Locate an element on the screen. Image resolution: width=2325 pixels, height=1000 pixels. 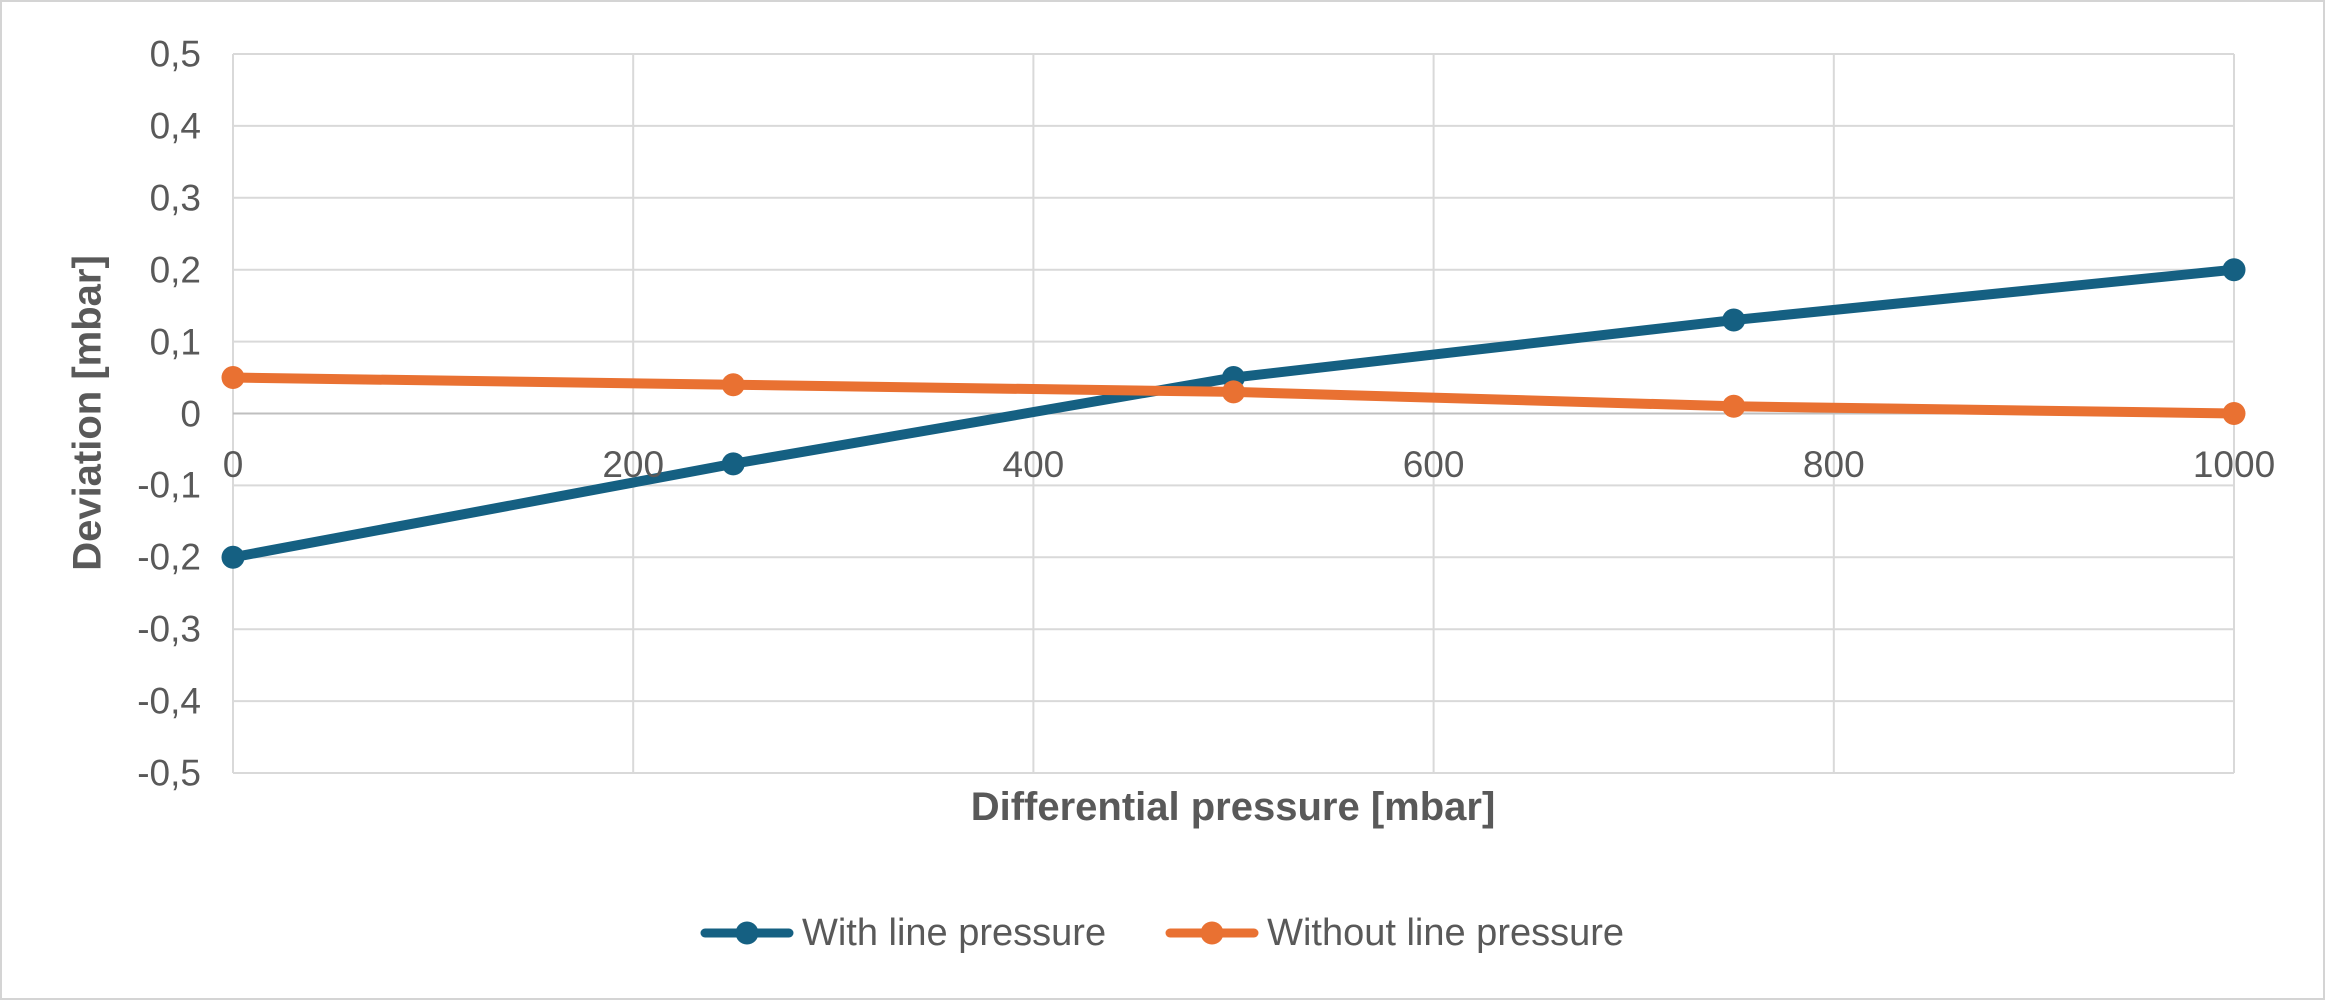
y-tick-label: -0,1 is located at coordinates (169, 485).